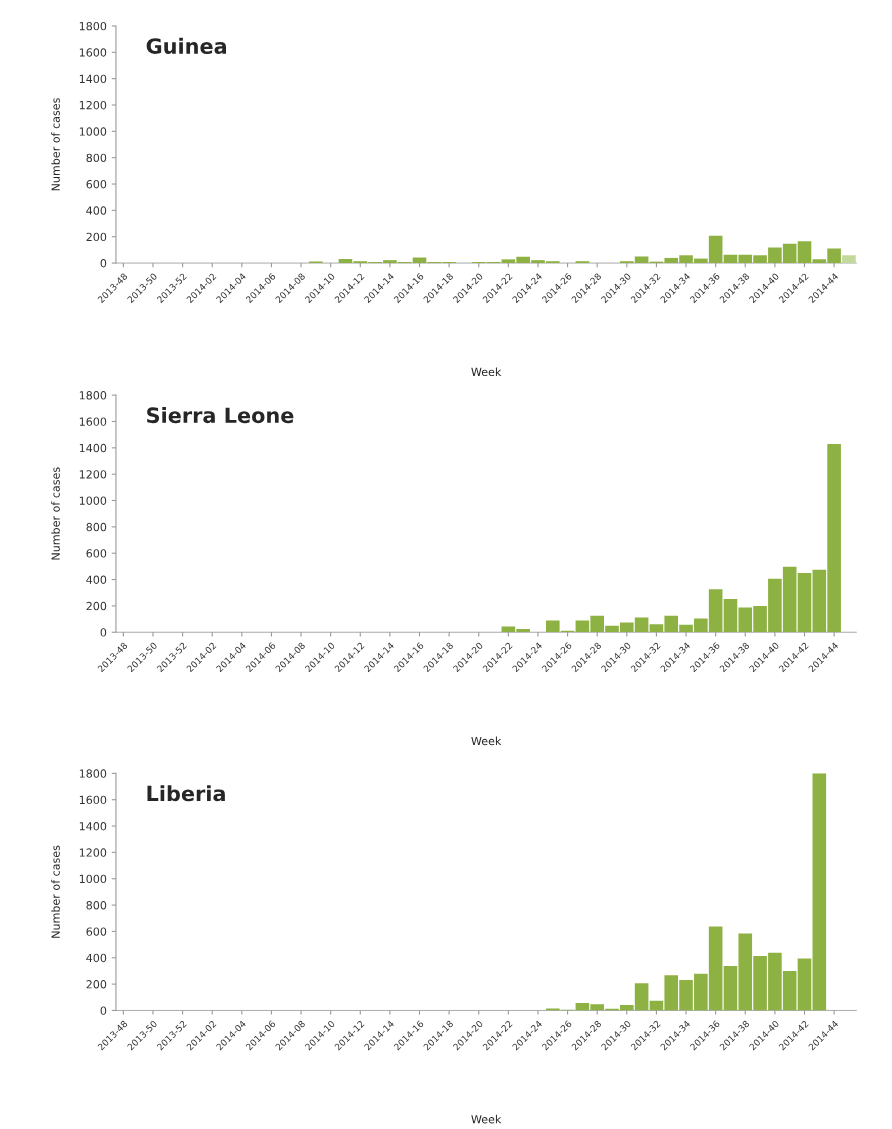 Image resolution: width=892 pixels, height=1129 pixels. I want to click on chart-title: Liberia, so click(186, 793).